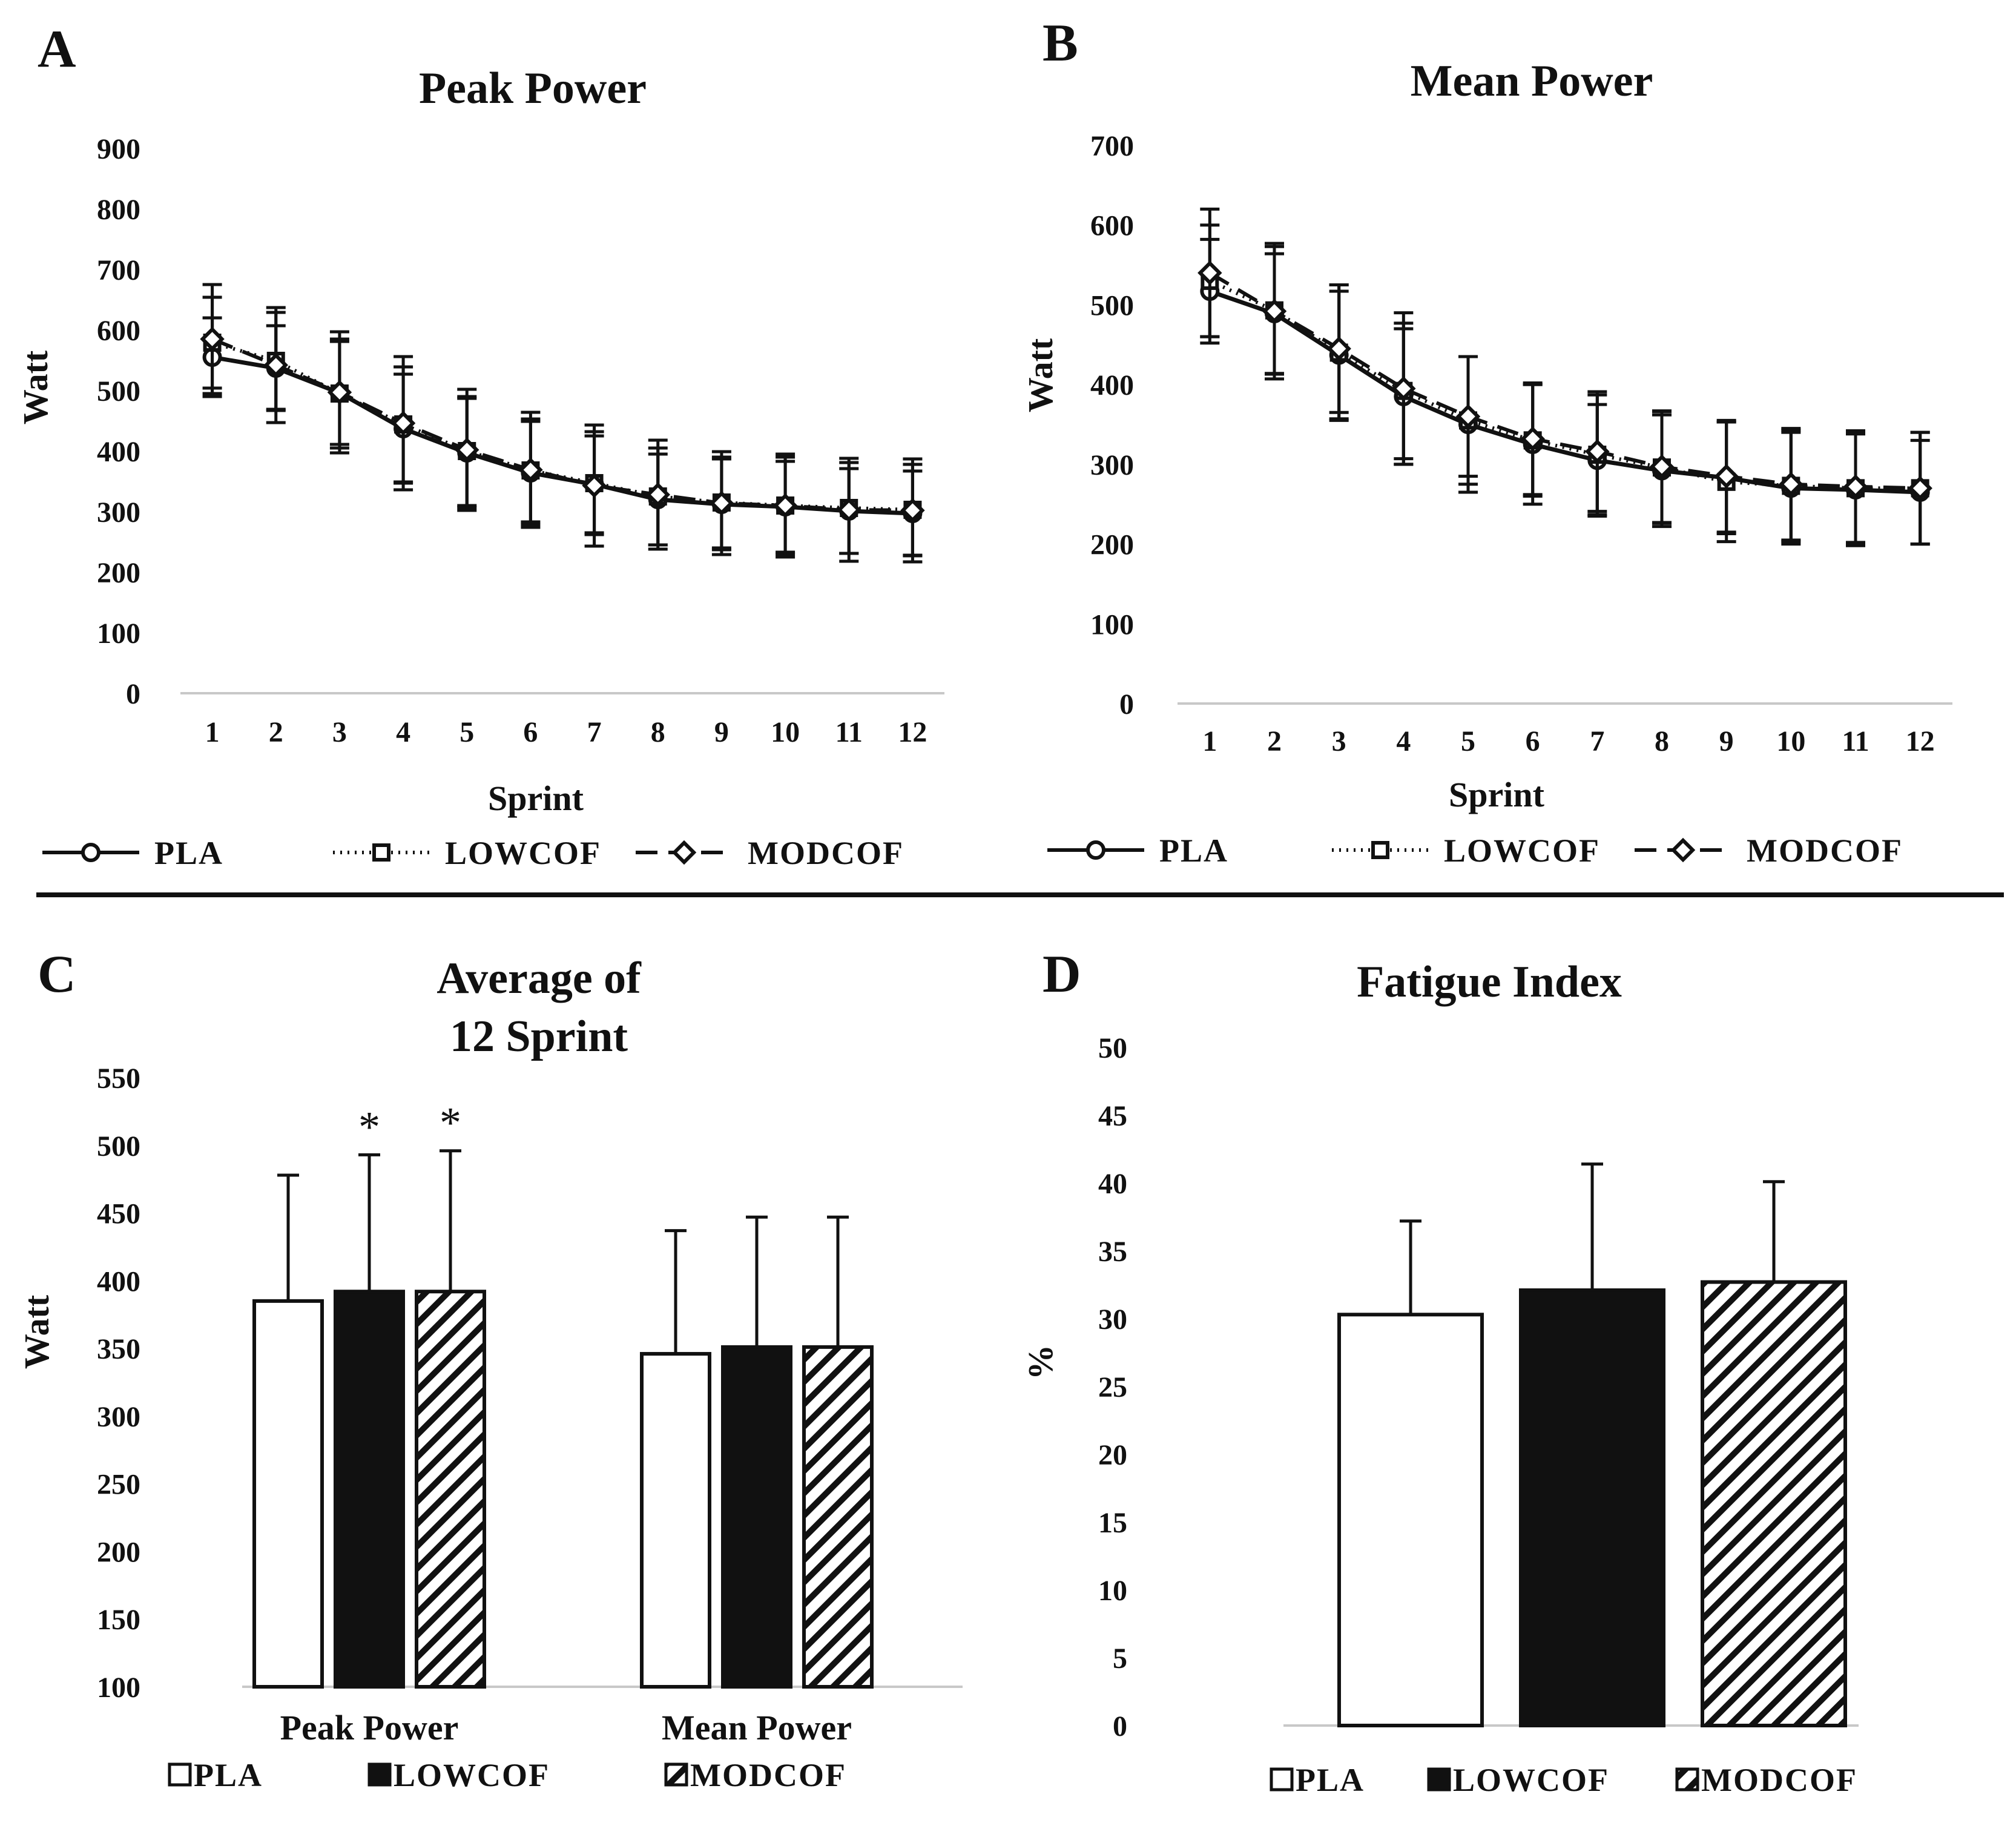 This screenshot has height=1823, width=2016. I want to click on y-tick-label: 700, so click(1112, 146).